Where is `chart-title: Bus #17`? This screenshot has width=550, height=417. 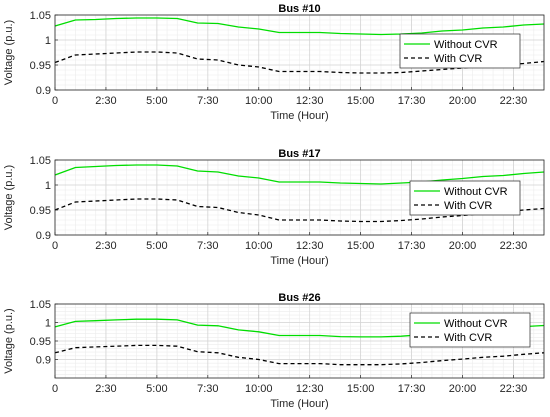
chart-title: Bus #17 is located at coordinates (299, 154).